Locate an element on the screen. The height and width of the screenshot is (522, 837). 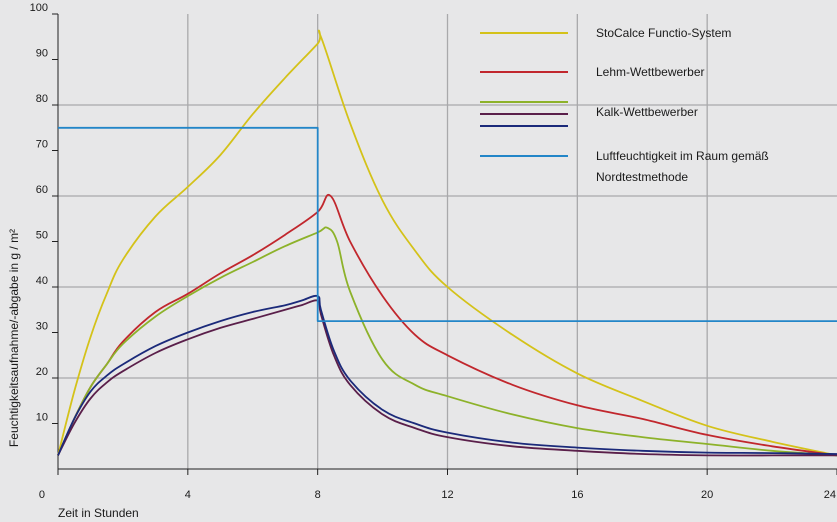
y-tick-label: 10 is located at coordinates (42, 418).